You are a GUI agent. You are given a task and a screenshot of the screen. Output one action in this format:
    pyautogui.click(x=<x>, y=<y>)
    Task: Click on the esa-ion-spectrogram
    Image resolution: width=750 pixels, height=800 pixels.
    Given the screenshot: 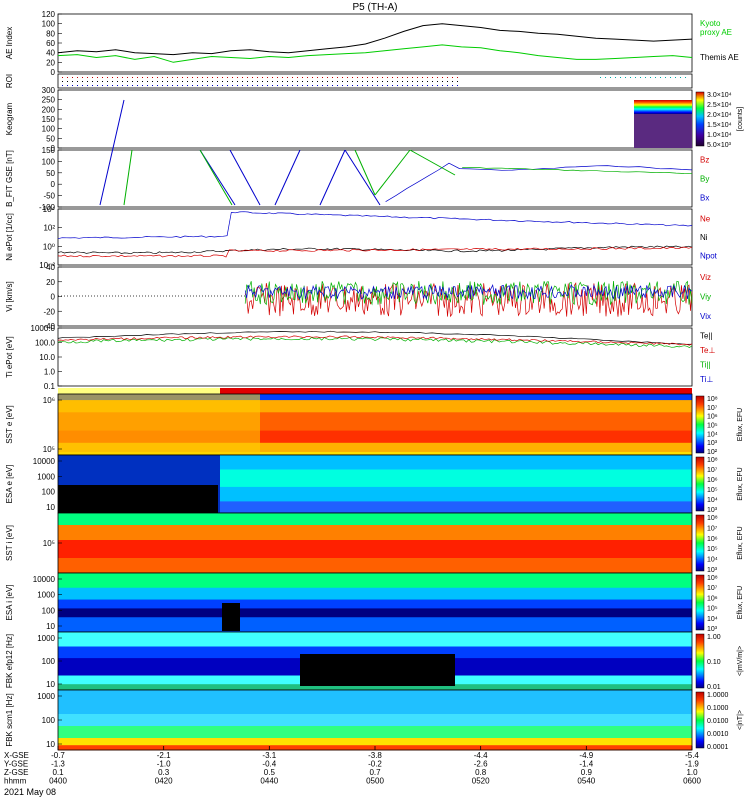 What is the action you would take?
    pyautogui.click(x=375, y=603)
    